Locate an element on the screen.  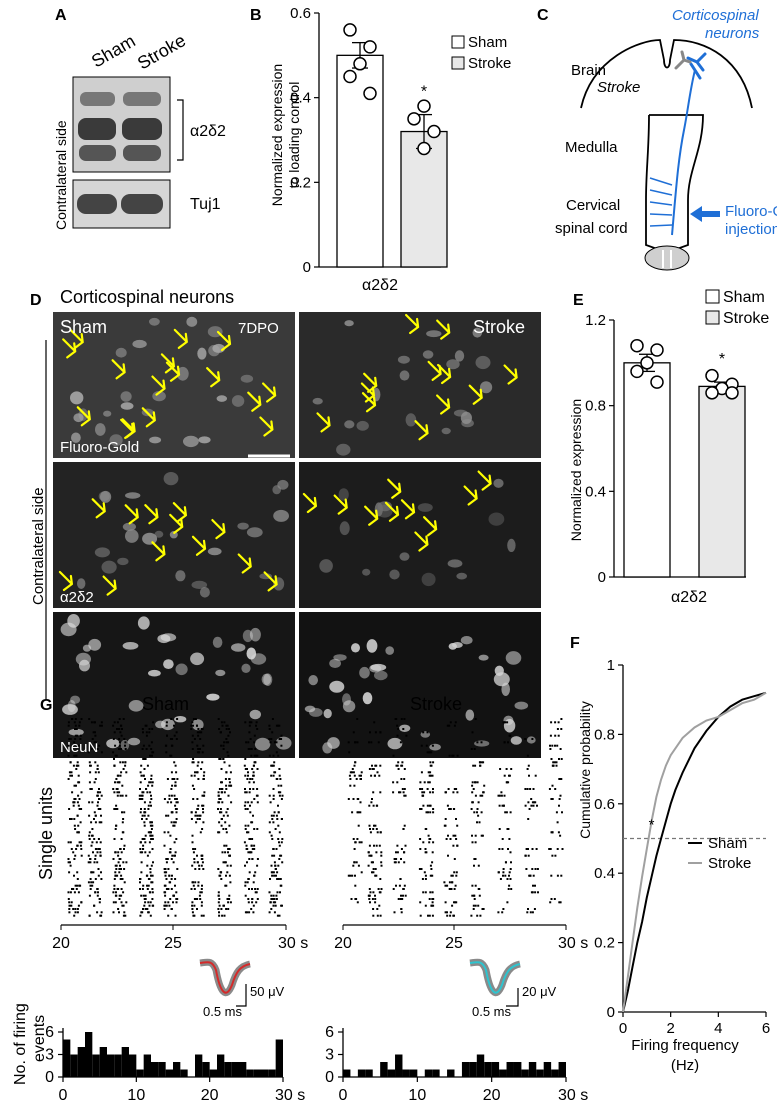
hist-stroke-bin is located at coordinates (473, 1069).